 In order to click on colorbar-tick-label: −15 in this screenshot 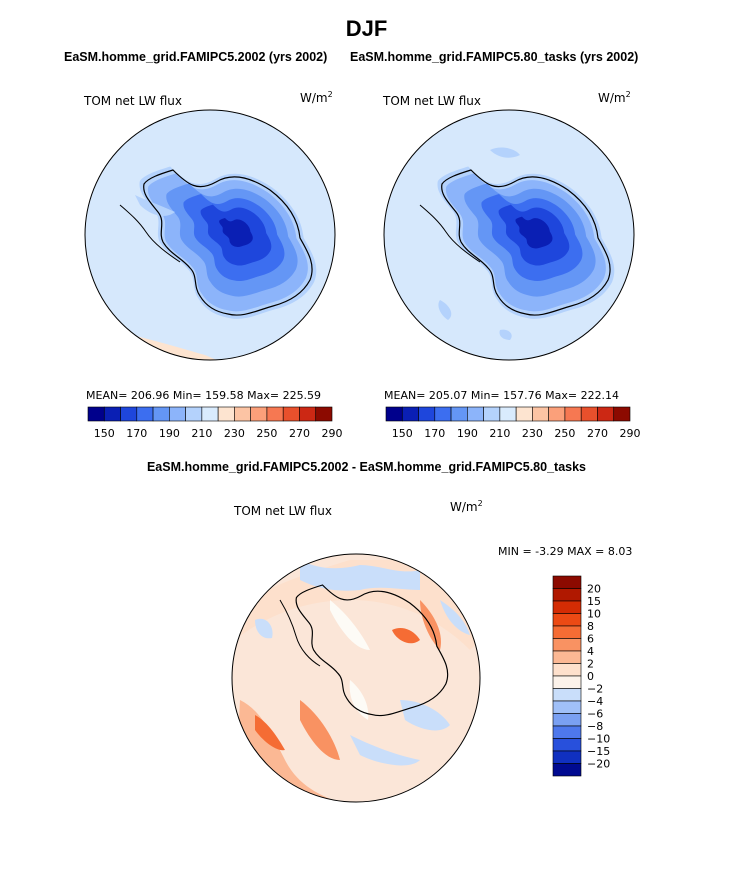, I will do `click(598, 751)`.